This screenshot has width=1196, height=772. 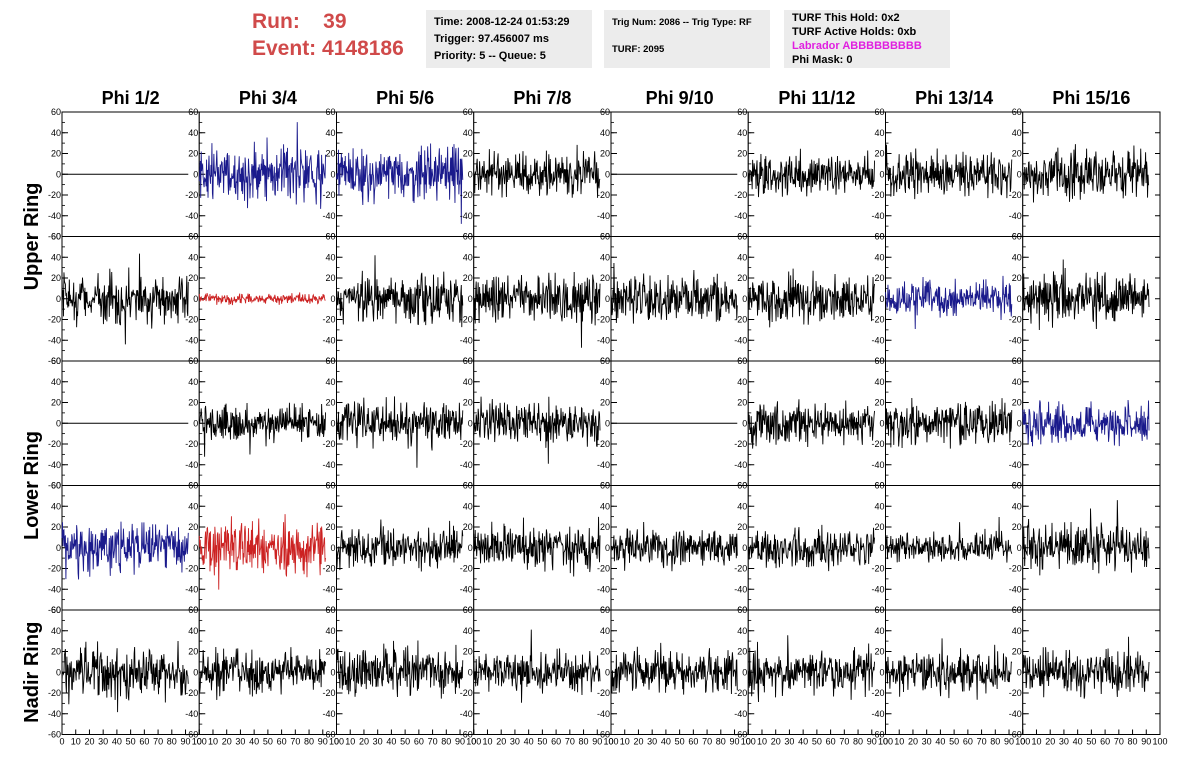 What do you see at coordinates (491, 39) in the screenshot?
I see `trigger-text: Trigger: 97.456007 ms` at bounding box center [491, 39].